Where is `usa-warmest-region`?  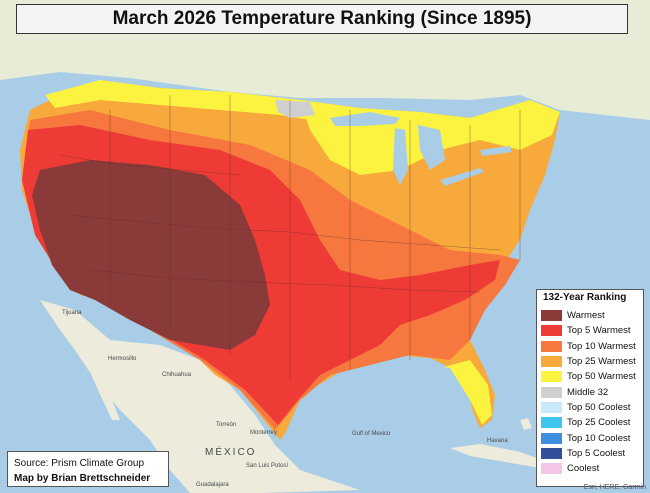
usa-warmest-region is located at coordinates (151, 255).